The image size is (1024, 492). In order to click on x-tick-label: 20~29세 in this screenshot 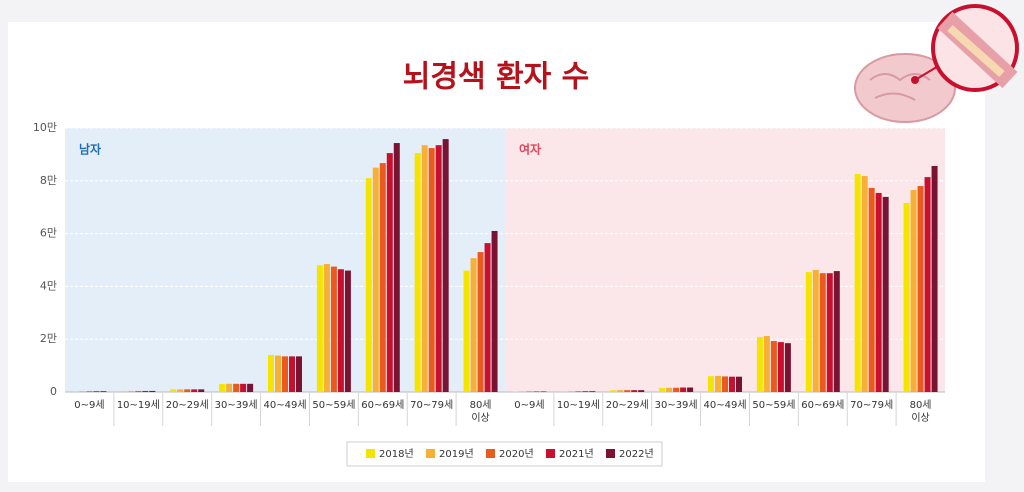, I will do `click(627, 405)`.